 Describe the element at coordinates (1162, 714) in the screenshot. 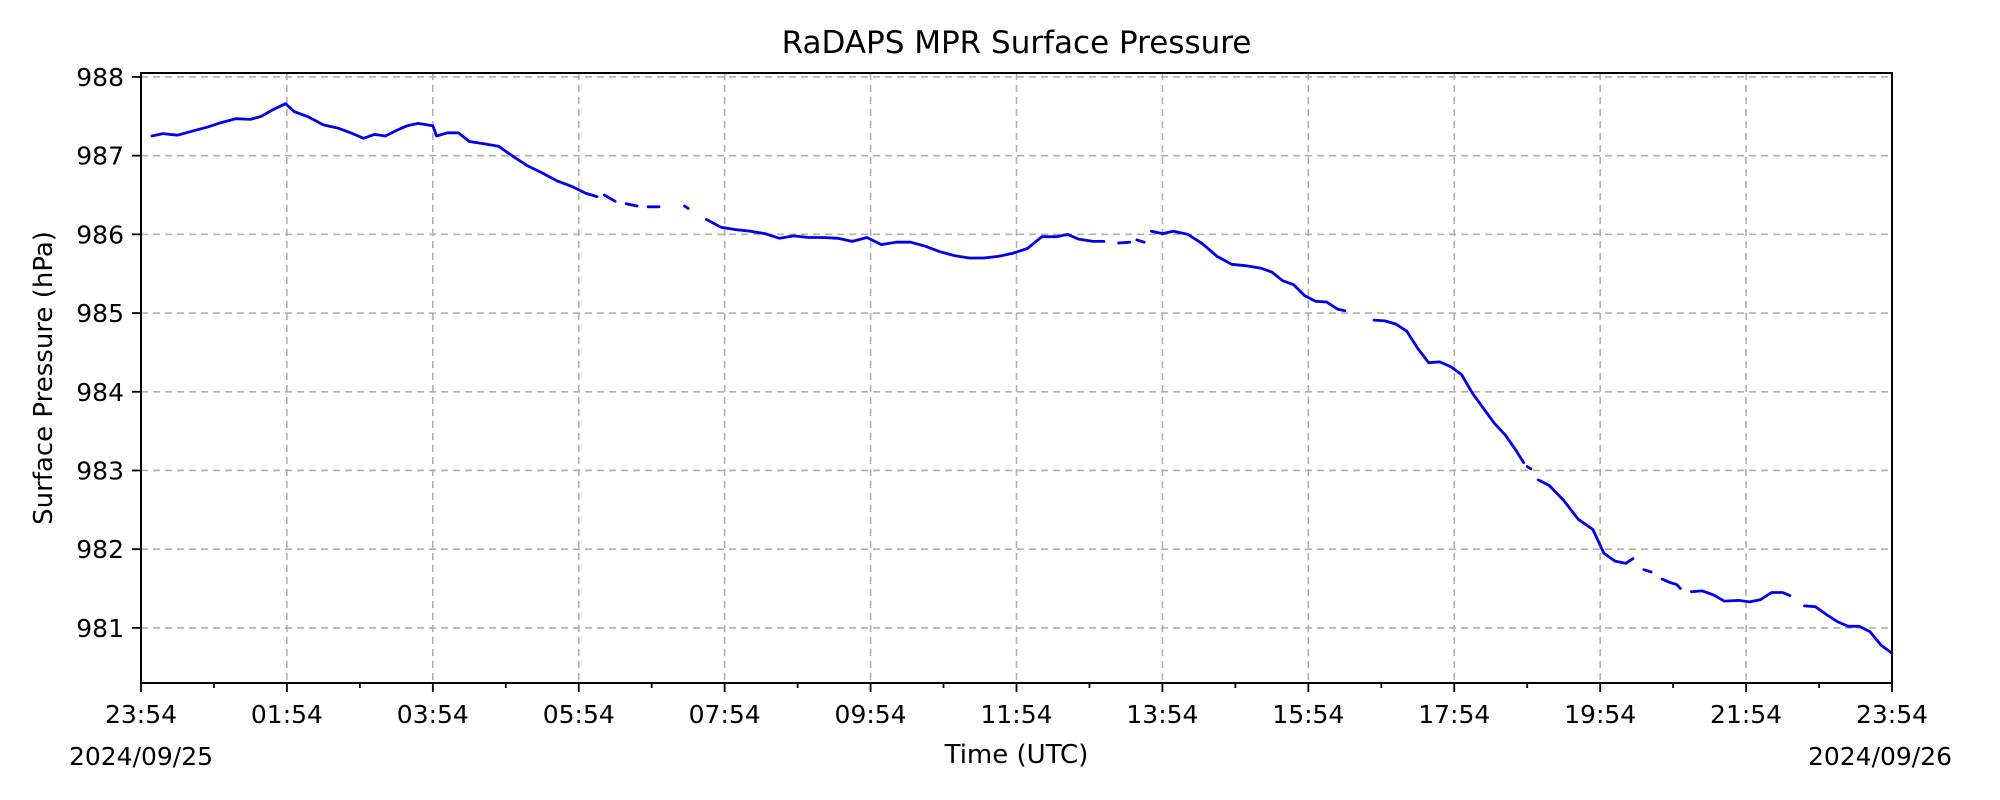

I see `x-tick-label: 13:54` at that location.